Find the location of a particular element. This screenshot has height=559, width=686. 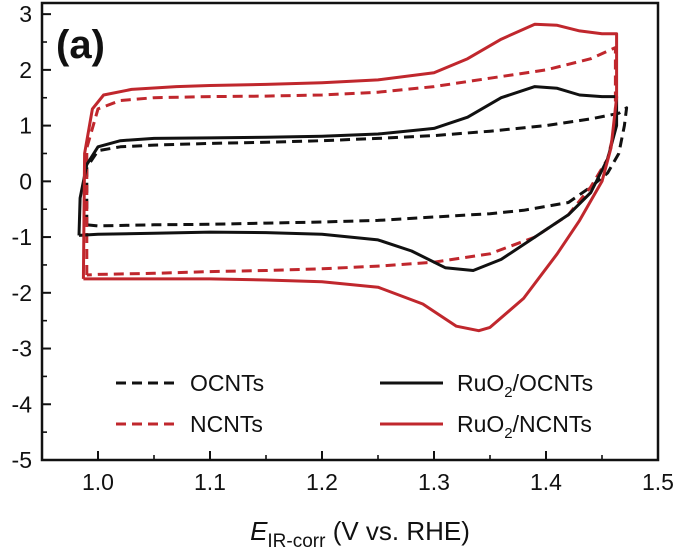

legend-text-ruo2-ncnts-sub: 2 is located at coordinates (508, 433).